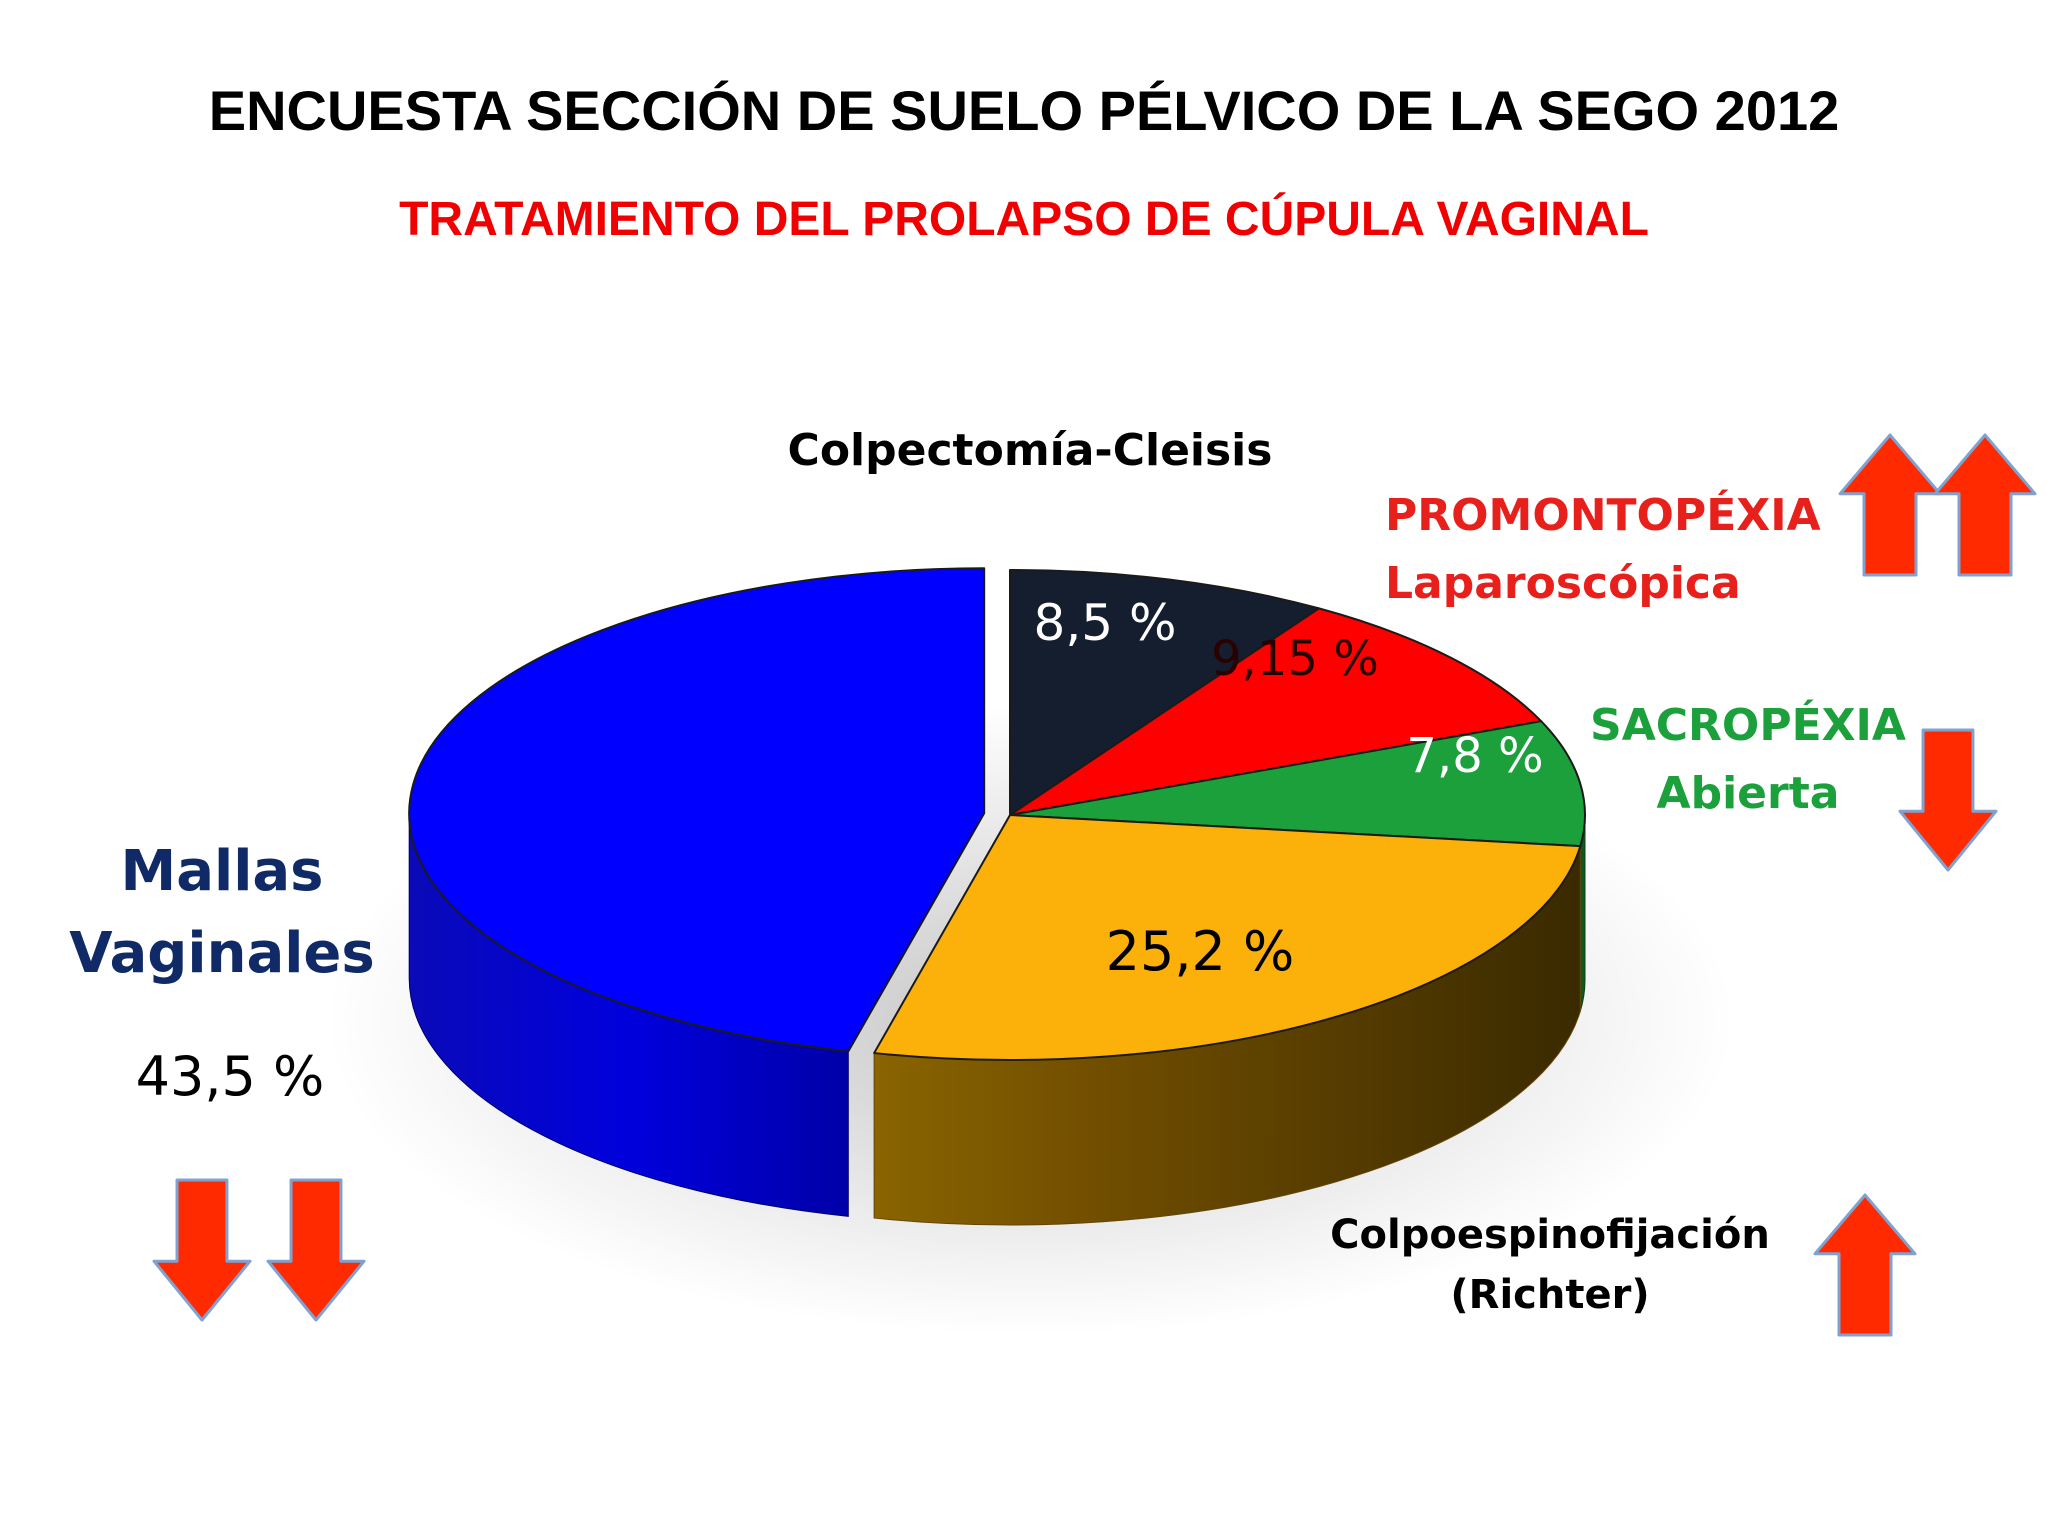 This screenshot has height=1536, width=2048. I want to click on value-label-colpectomia-cleisis: 8,5 %, so click(1105, 623).